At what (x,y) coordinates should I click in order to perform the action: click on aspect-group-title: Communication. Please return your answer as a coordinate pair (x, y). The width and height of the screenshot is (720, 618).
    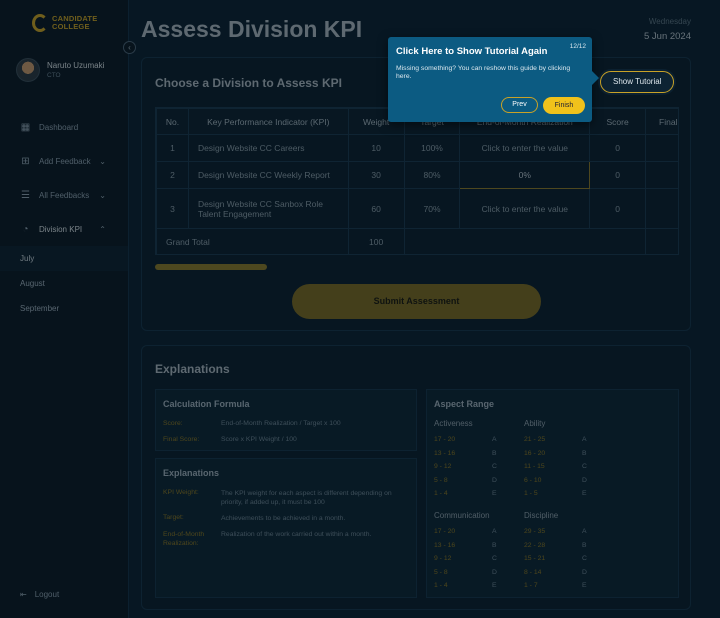
    Looking at the image, I should click on (462, 515).